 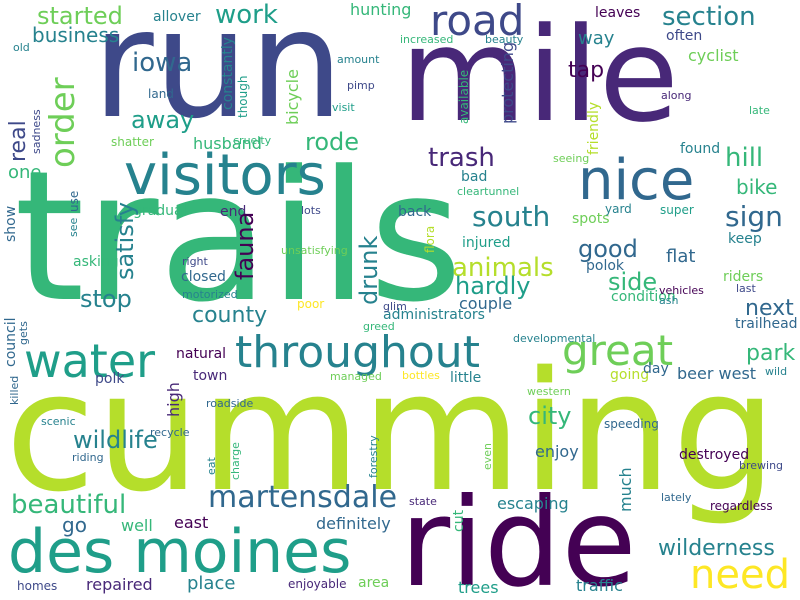 I want to click on word-escaping: place, so click(x=211, y=583).